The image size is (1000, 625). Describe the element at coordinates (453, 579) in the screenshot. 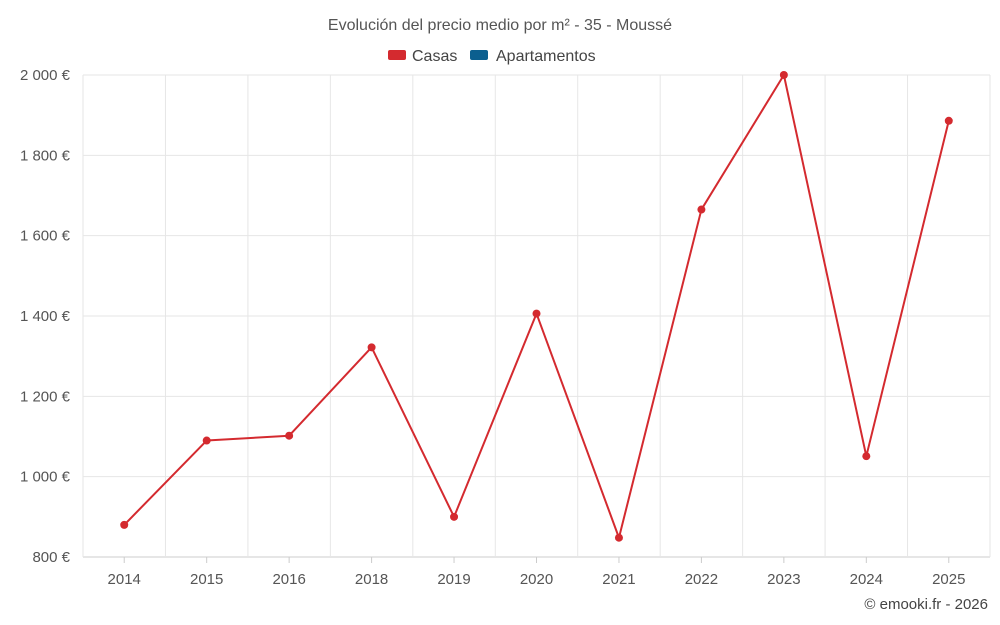

I see `x-tick-label: 2019` at that location.